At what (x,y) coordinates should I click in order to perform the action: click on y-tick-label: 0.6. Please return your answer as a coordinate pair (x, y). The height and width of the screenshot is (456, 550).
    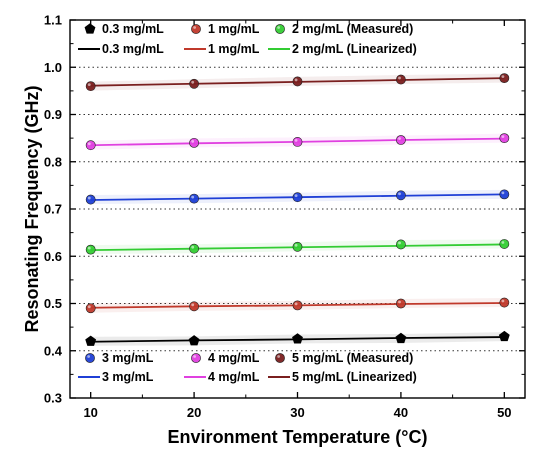
    Looking at the image, I should click on (53, 256).